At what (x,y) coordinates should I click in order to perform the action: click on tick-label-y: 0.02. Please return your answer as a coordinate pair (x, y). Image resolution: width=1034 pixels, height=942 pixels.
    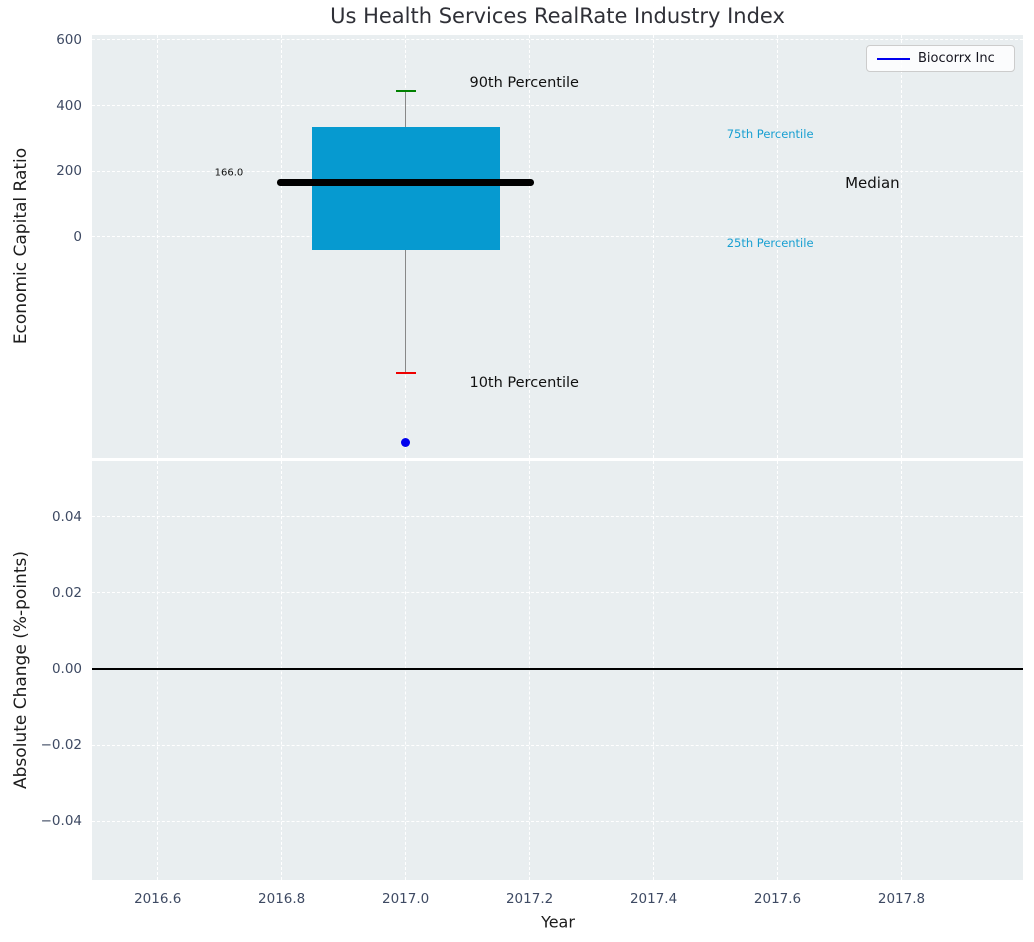
    Looking at the image, I should click on (66, 592).